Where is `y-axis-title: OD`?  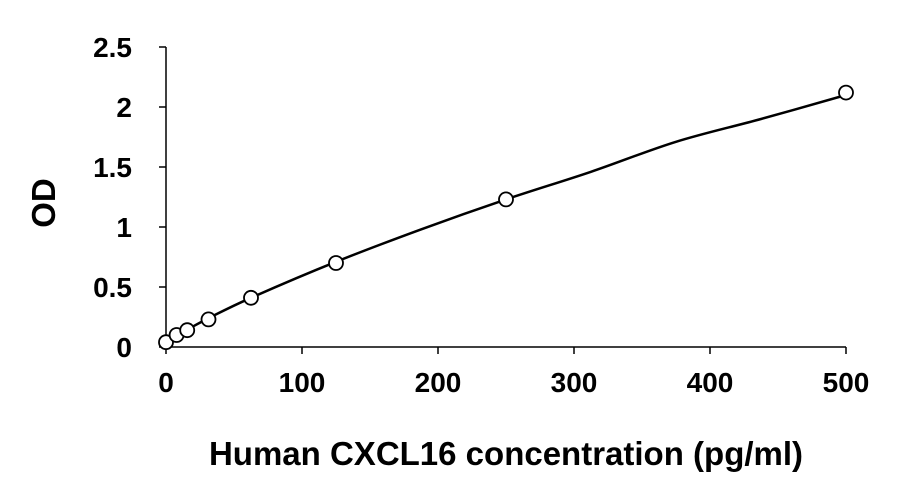 y-axis-title: OD is located at coordinates (43, 203).